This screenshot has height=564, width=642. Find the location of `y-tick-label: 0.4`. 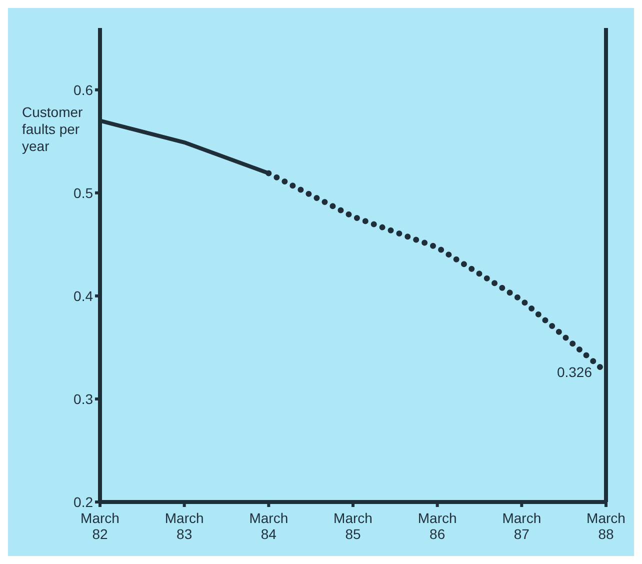

y-tick-label: 0.4 is located at coordinates (84, 296).